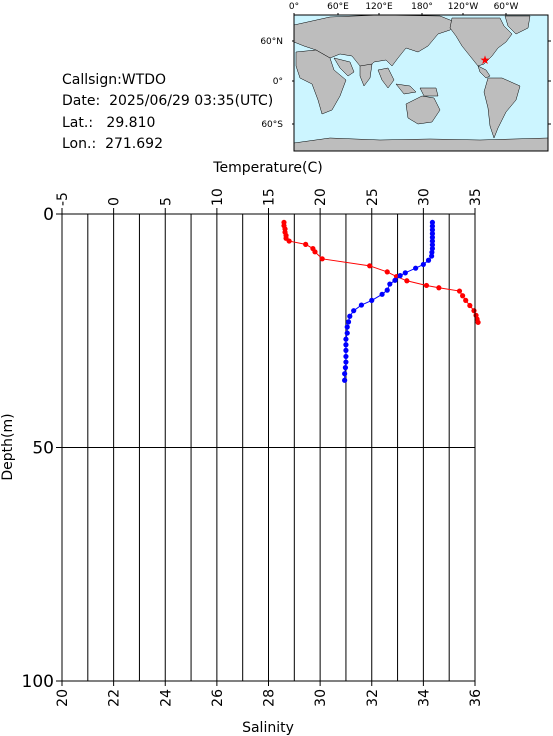 This screenshot has height=736, width=553. I want to click on series-salinity, so click(389, 301).